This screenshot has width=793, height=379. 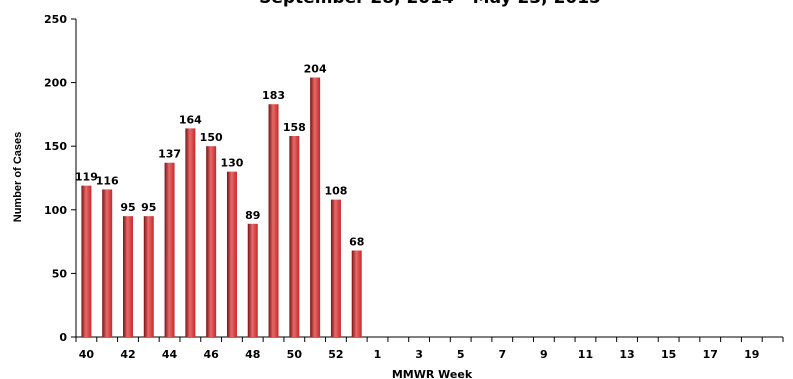 I want to click on x-tick-label: 17, so click(x=710, y=354).